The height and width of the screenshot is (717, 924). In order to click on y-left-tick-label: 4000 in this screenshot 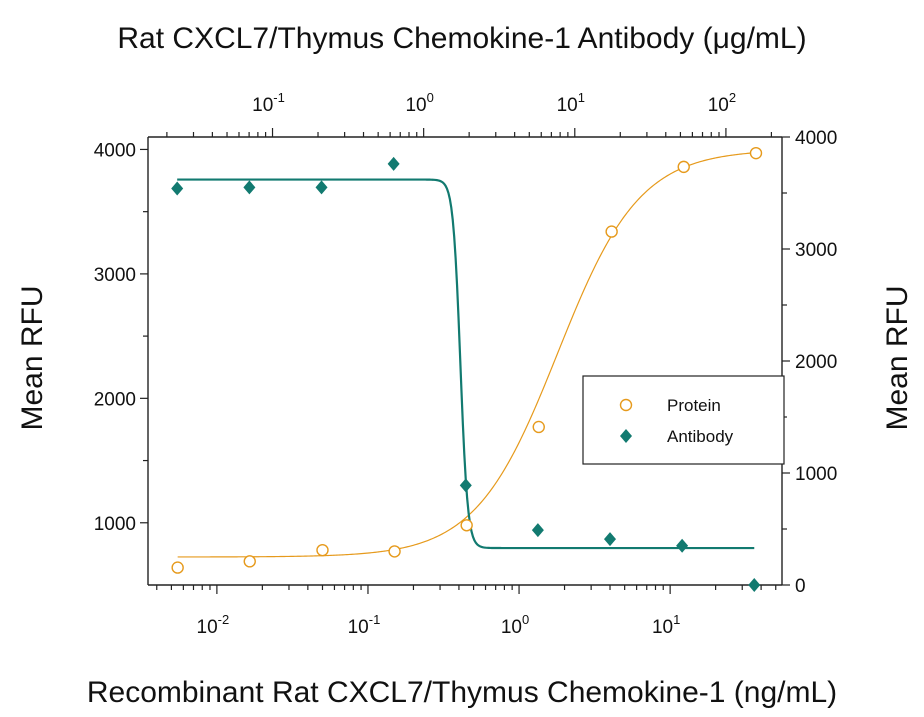, I will do `click(115, 150)`.